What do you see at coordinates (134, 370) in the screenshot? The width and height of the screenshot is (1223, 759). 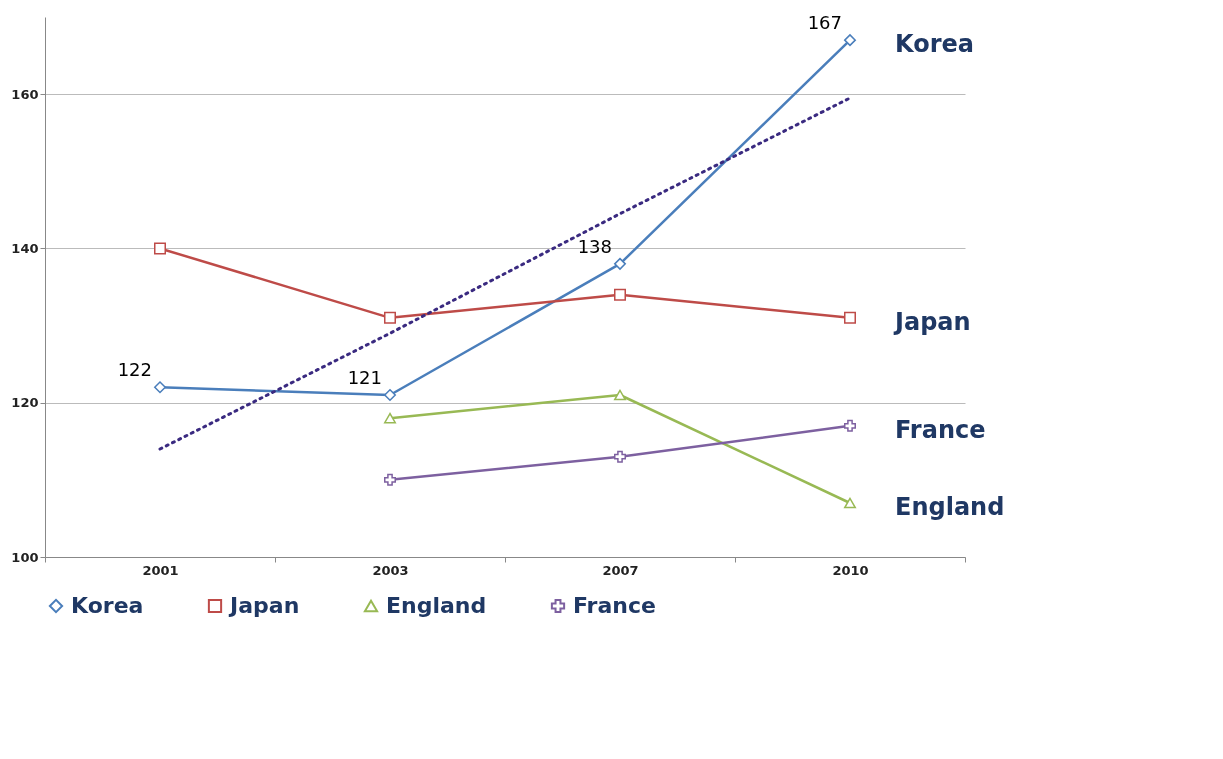 I see `data-label: 122` at bounding box center [134, 370].